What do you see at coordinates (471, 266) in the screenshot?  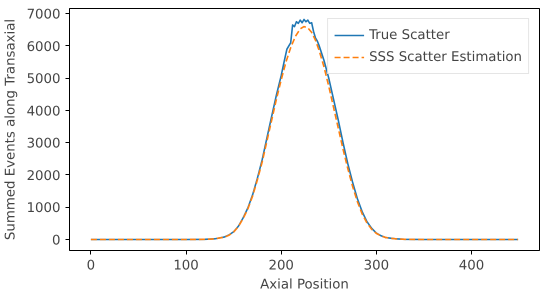 I see `x-tick-label: 400` at bounding box center [471, 266].